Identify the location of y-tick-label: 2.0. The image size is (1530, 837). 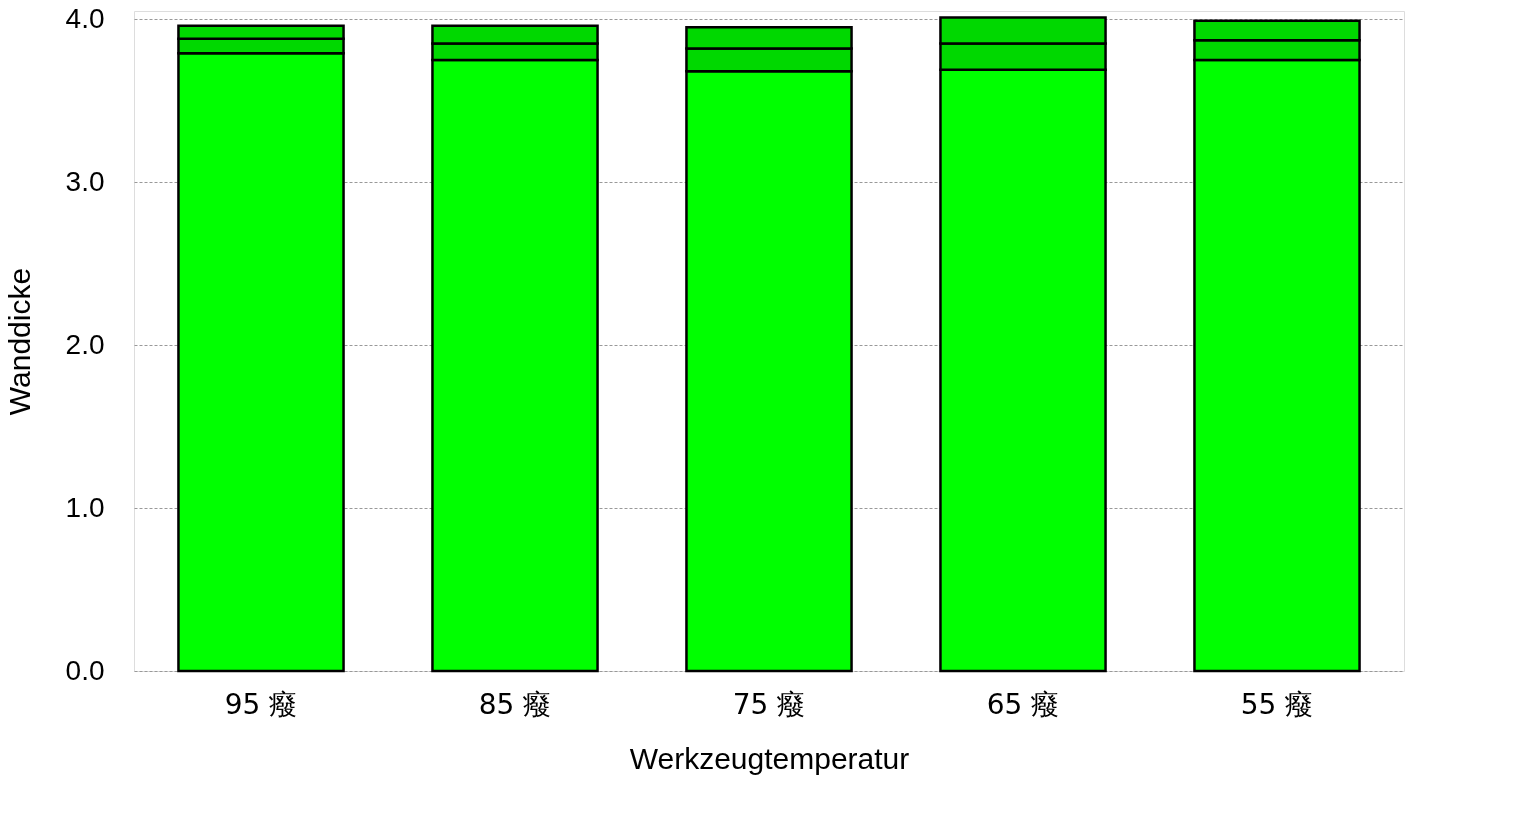
(85, 344).